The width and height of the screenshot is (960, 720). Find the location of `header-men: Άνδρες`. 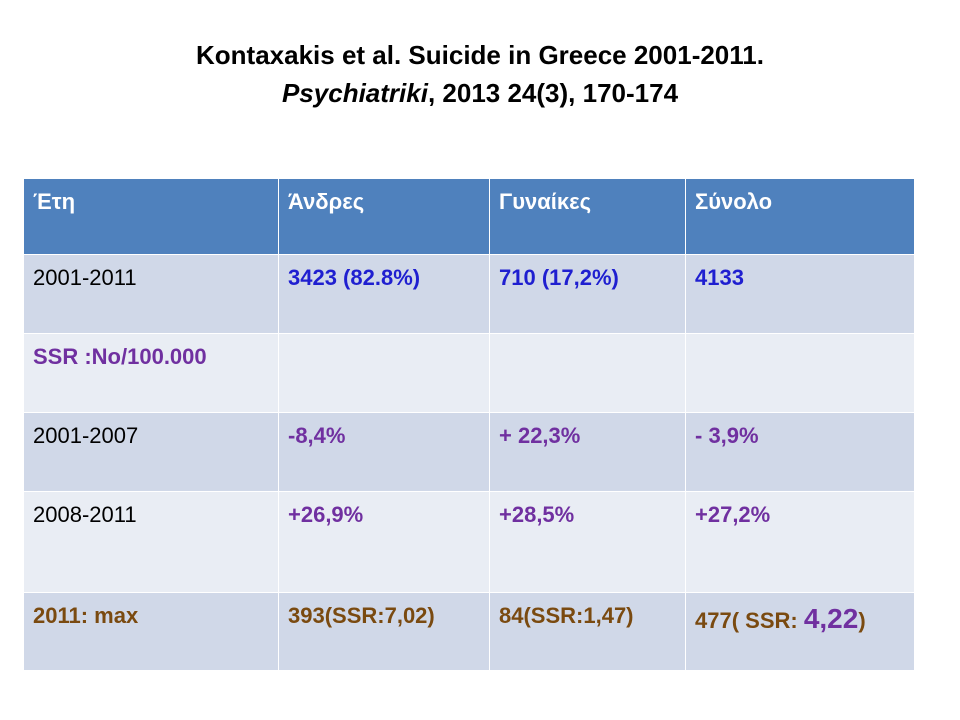

header-men: Άνδρες is located at coordinates (384, 216).